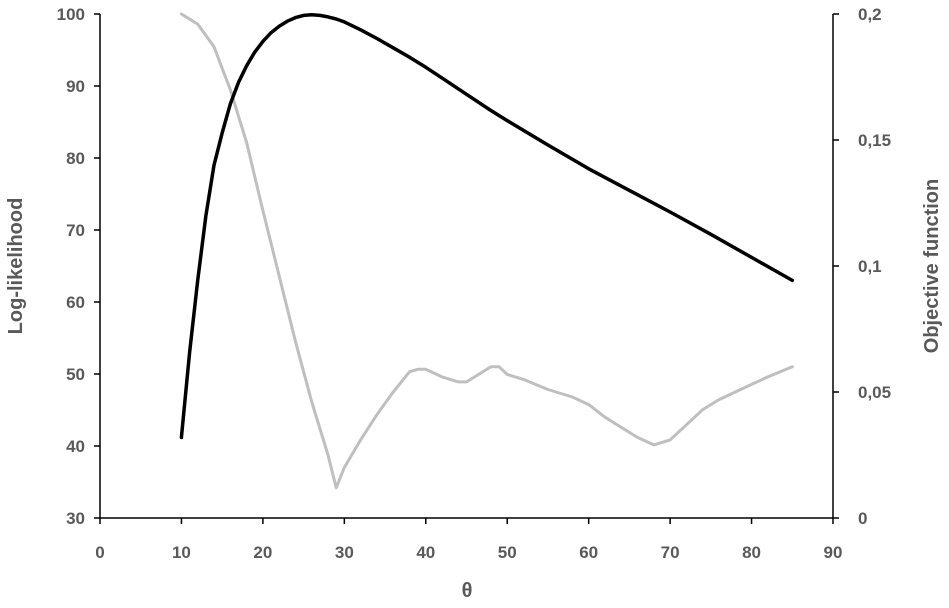 The width and height of the screenshot is (949, 608). I want to click on y2-tick-label: 0,05, so click(874, 392).